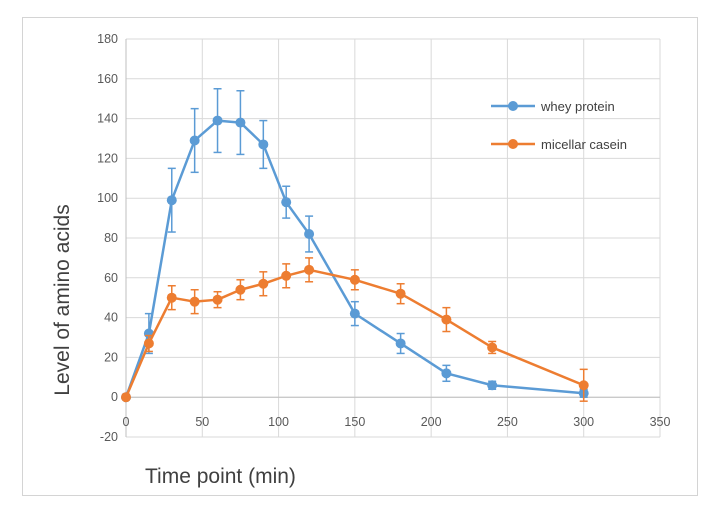 This screenshot has width=727, height=525. I want to click on x-tick-label: 300, so click(583, 422).